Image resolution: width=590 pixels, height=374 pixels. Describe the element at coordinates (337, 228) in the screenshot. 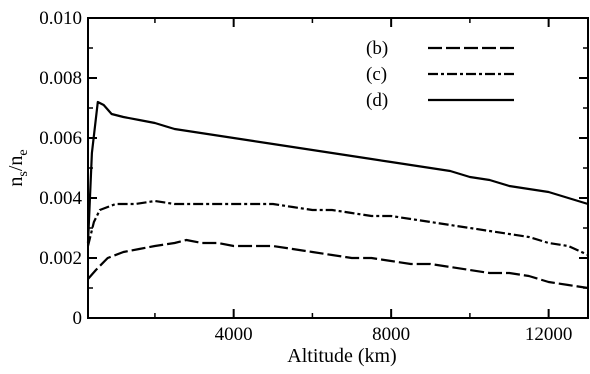

I see `series-line-c` at that location.